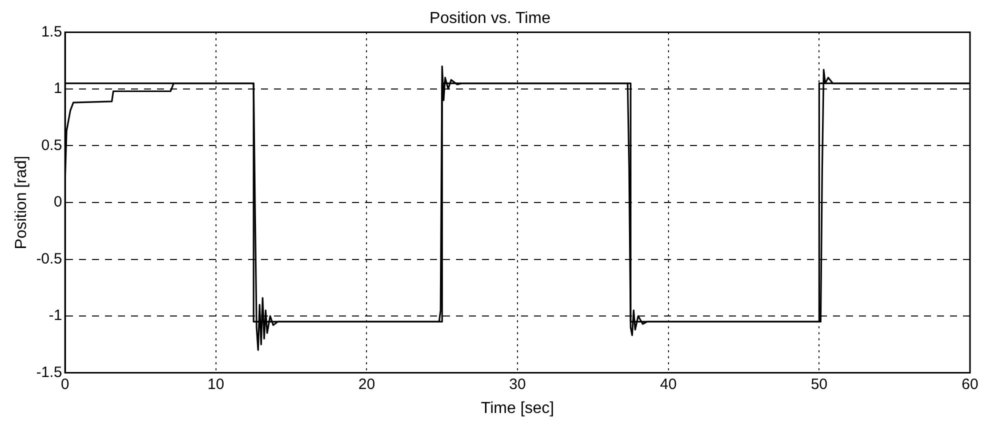 This screenshot has width=1000, height=425. Describe the element at coordinates (490, 19) in the screenshot. I see `chart-title: Position vs. Time` at that location.